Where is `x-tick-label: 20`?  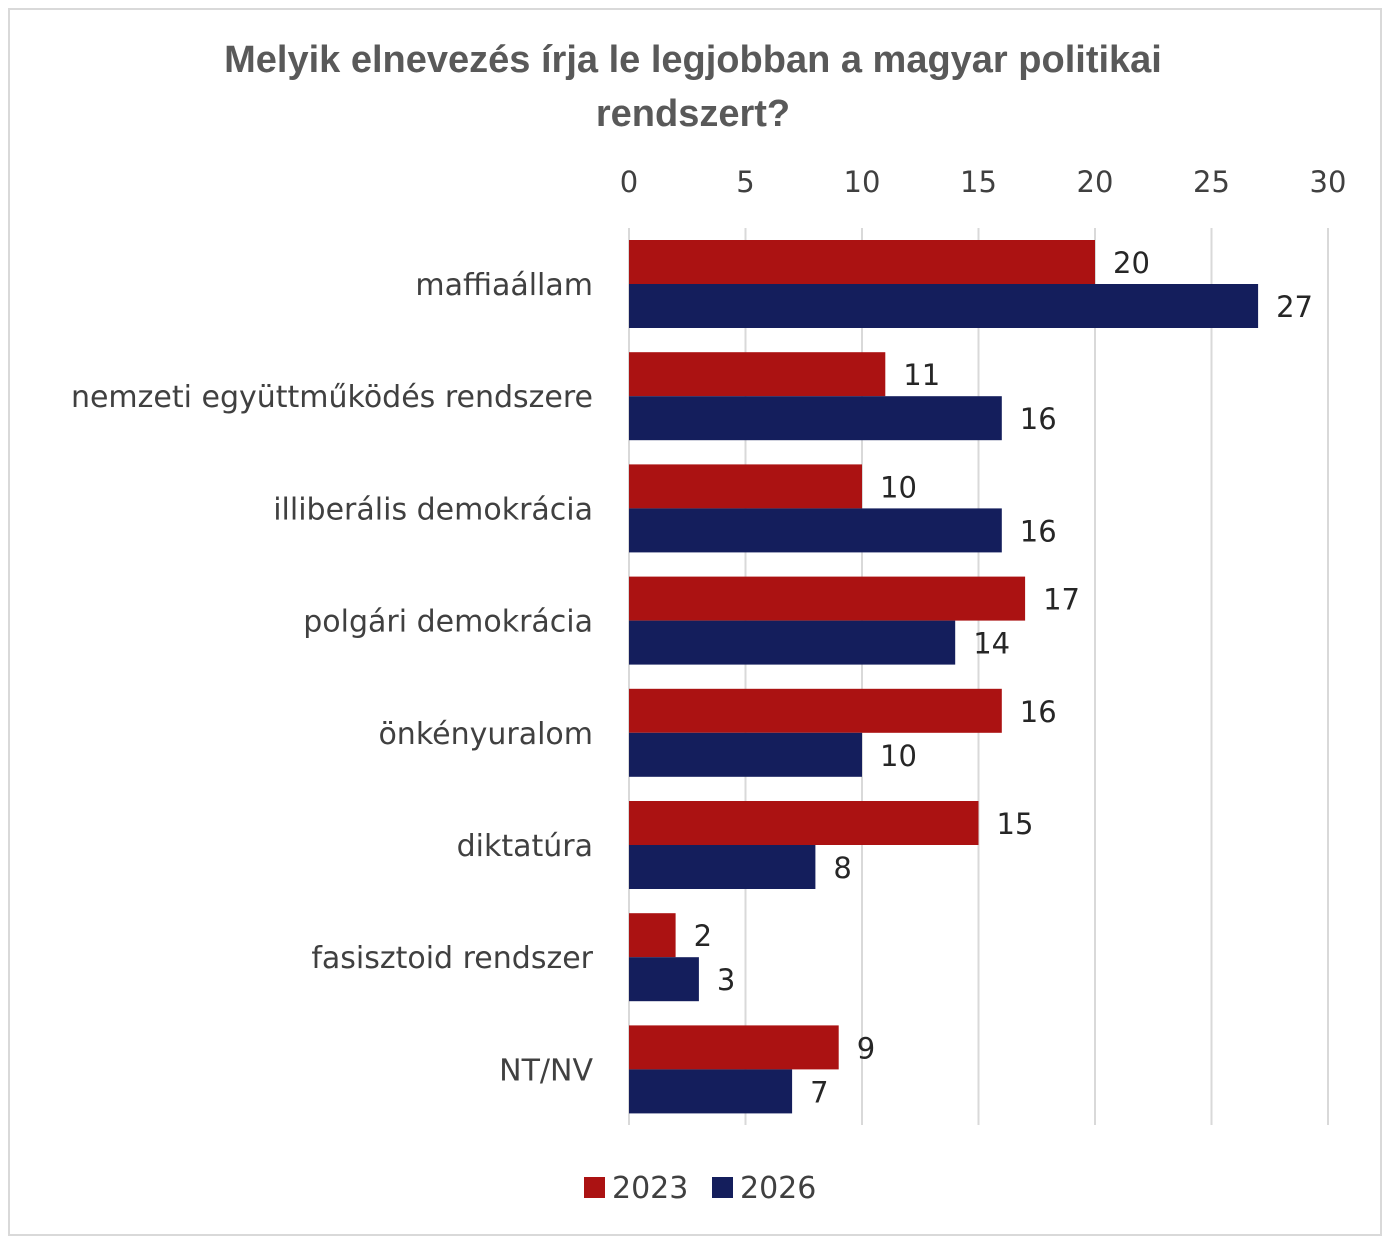 x-tick-label: 20 is located at coordinates (1095, 182).